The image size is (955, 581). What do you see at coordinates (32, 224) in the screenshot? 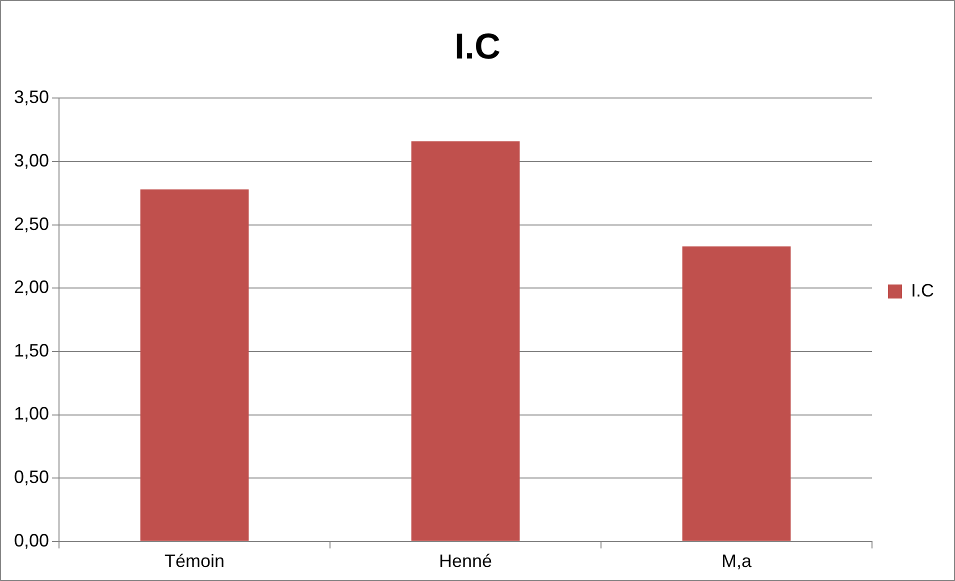
I see `y-tick-label: 2,50` at bounding box center [32, 224].